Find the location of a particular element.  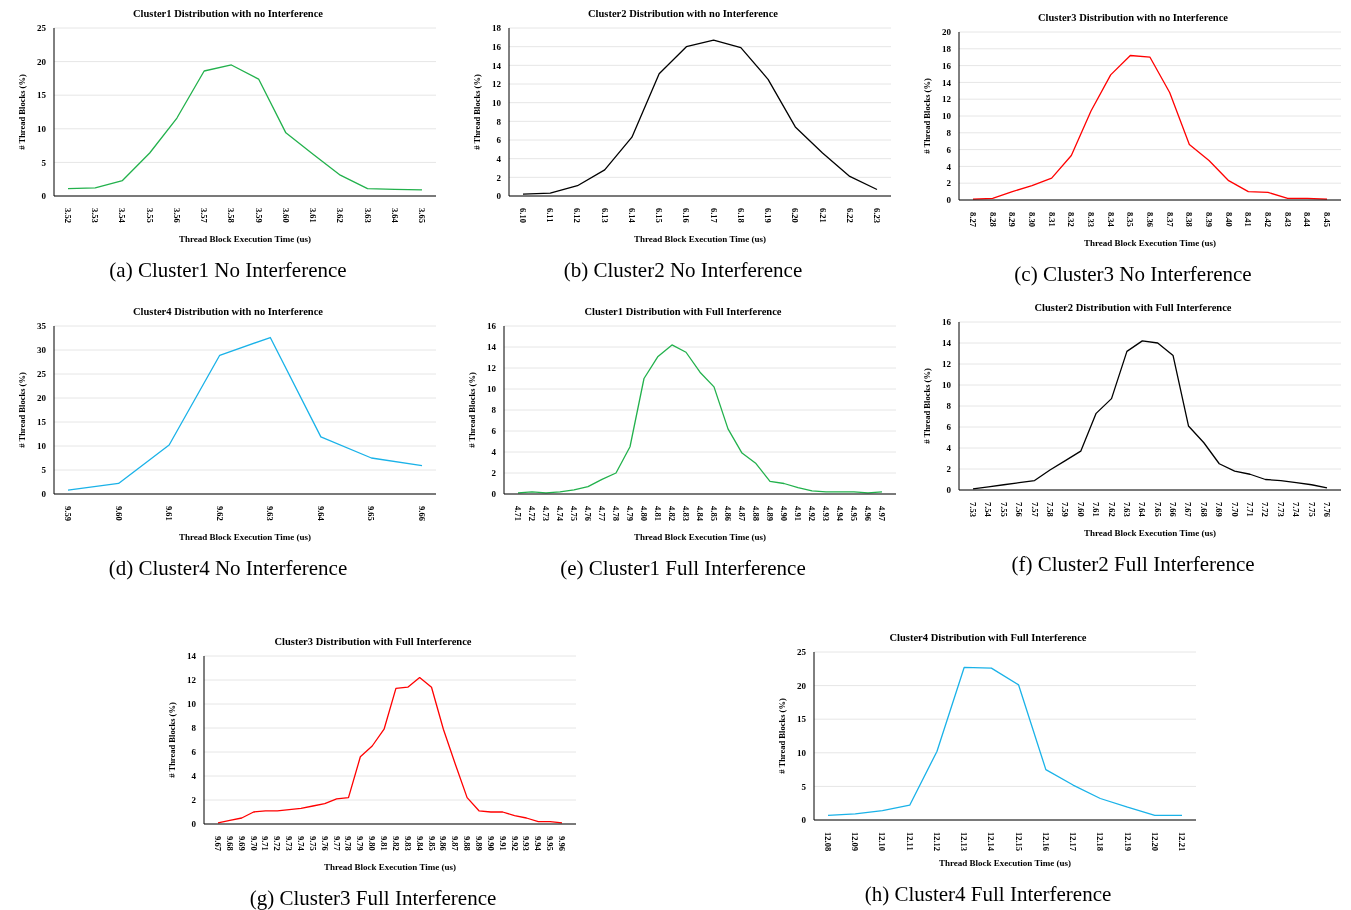

x-tick-label: 6.11 is located at coordinates (550, 215).